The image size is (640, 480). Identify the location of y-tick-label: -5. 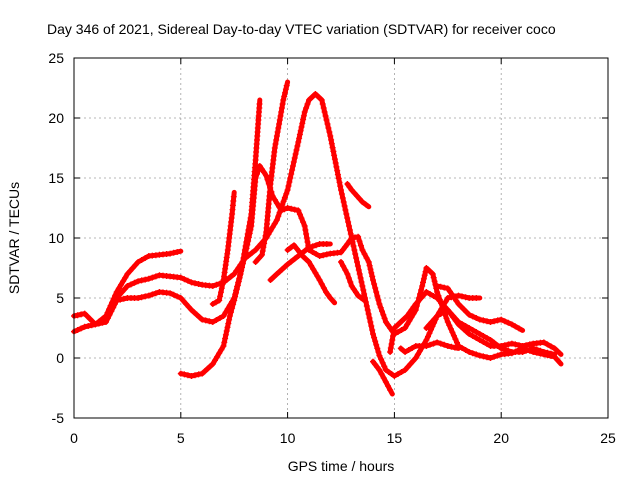
(58, 418).